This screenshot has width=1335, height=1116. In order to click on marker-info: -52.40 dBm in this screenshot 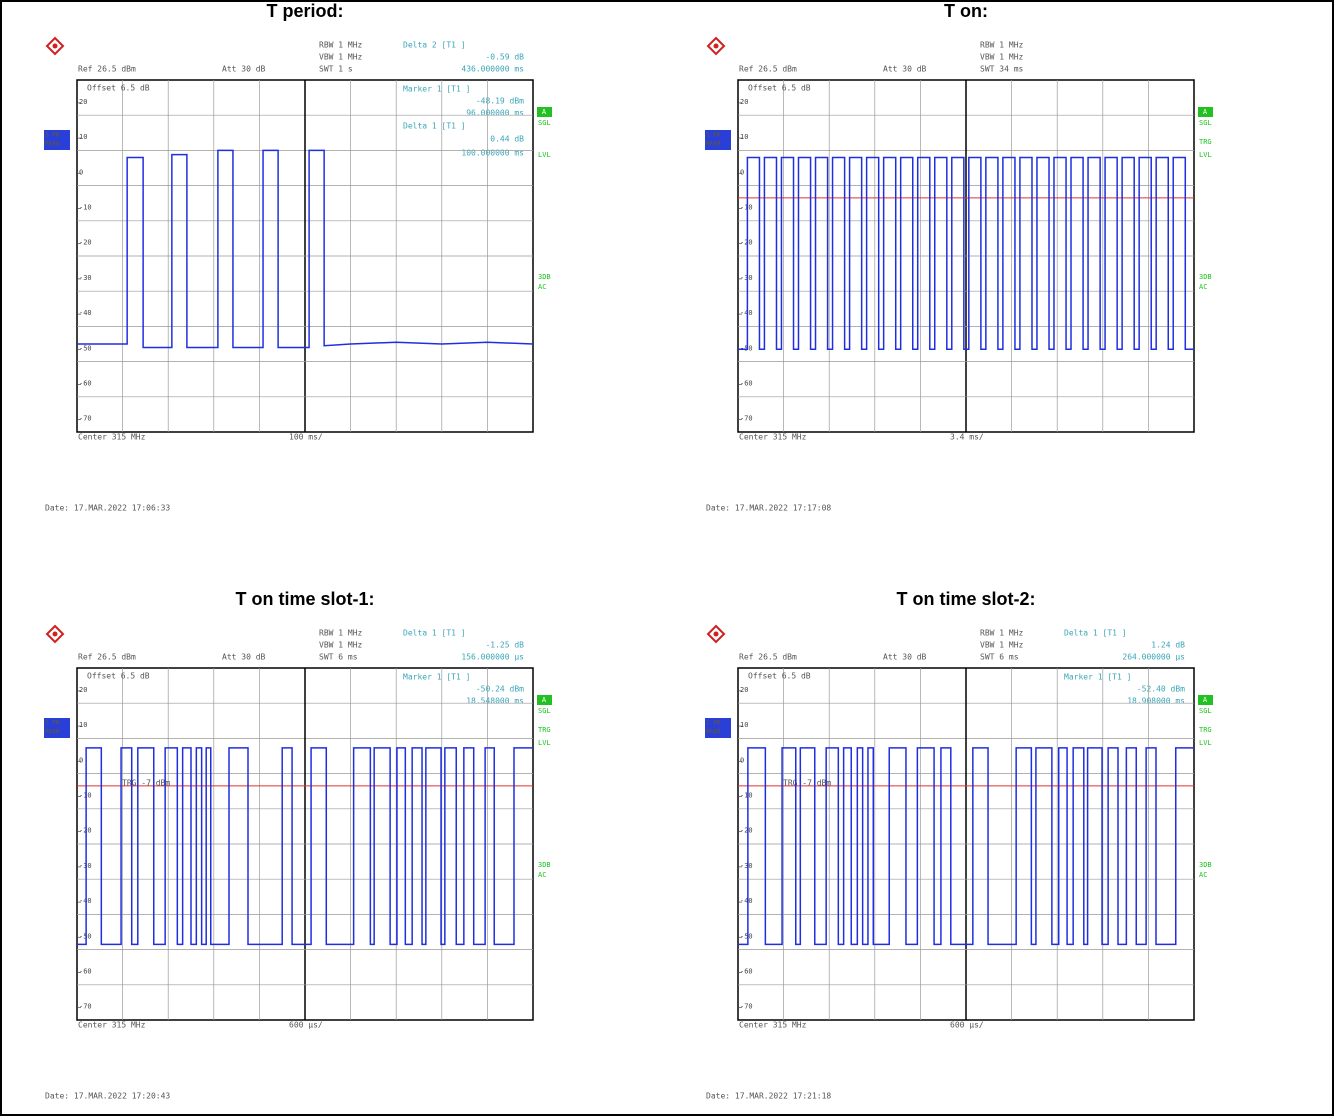, I will do `click(1161, 689)`.